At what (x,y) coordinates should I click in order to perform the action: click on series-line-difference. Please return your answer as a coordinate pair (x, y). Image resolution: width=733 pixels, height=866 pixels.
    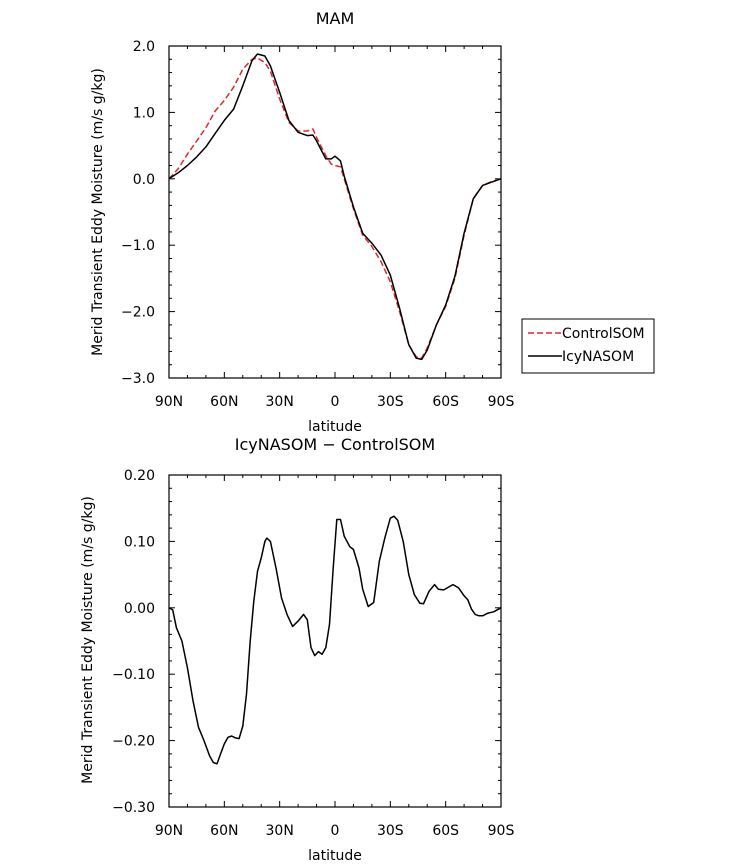
    Looking at the image, I should click on (335, 640).